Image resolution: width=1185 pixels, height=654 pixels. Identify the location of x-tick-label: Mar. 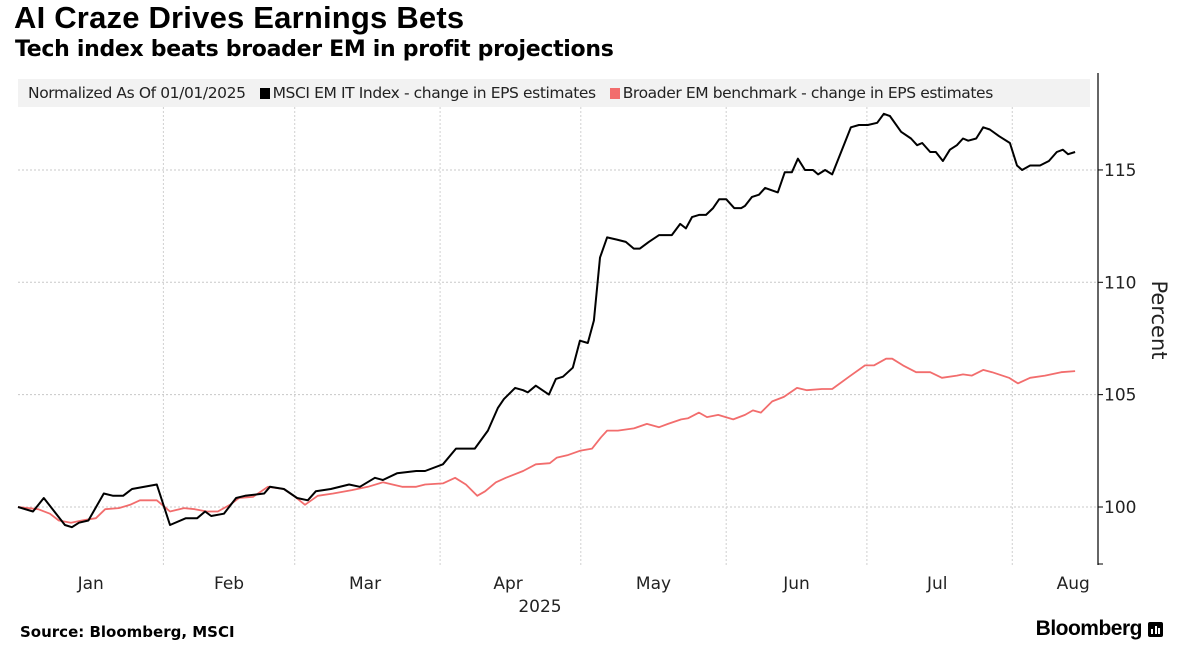
(365, 584).